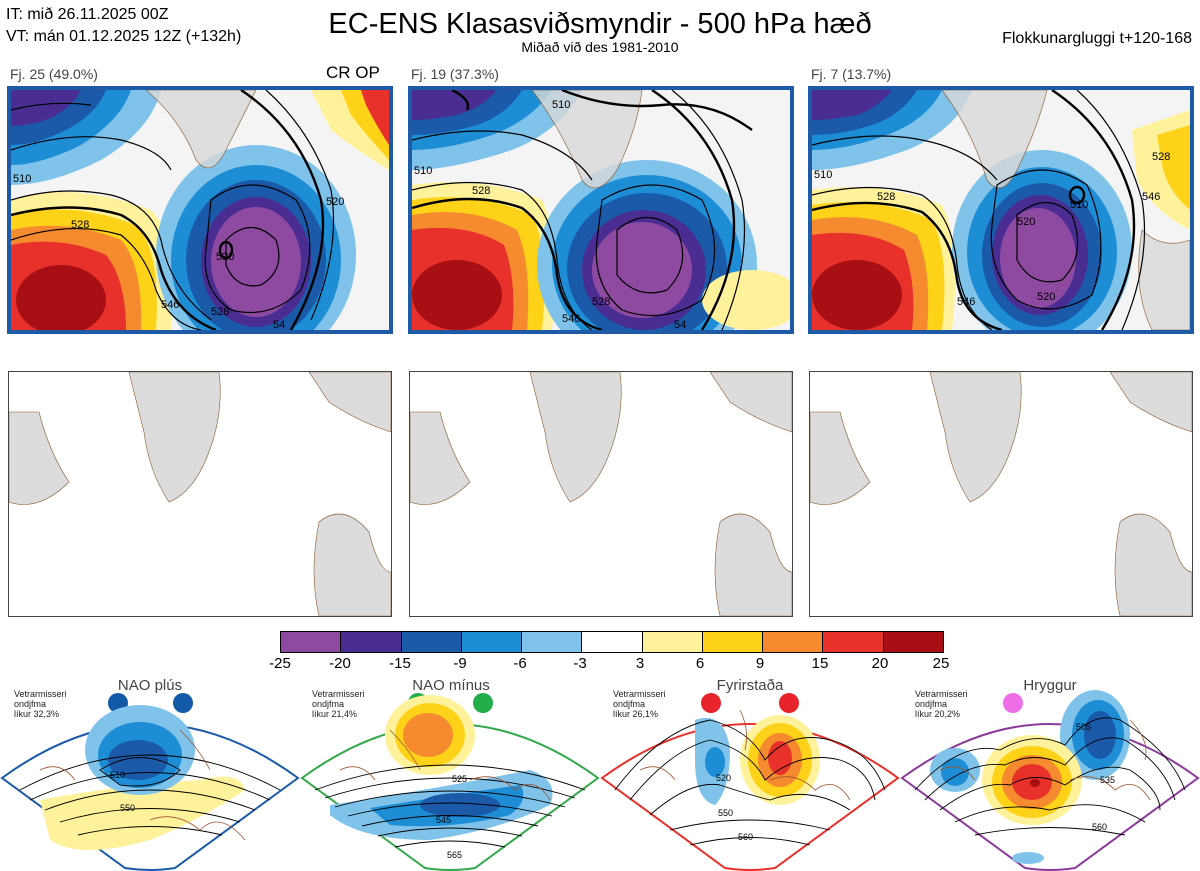  I want to click on regime-1-info: Vetrarmisseri ondjfma líkur 32,3%, so click(40, 704).